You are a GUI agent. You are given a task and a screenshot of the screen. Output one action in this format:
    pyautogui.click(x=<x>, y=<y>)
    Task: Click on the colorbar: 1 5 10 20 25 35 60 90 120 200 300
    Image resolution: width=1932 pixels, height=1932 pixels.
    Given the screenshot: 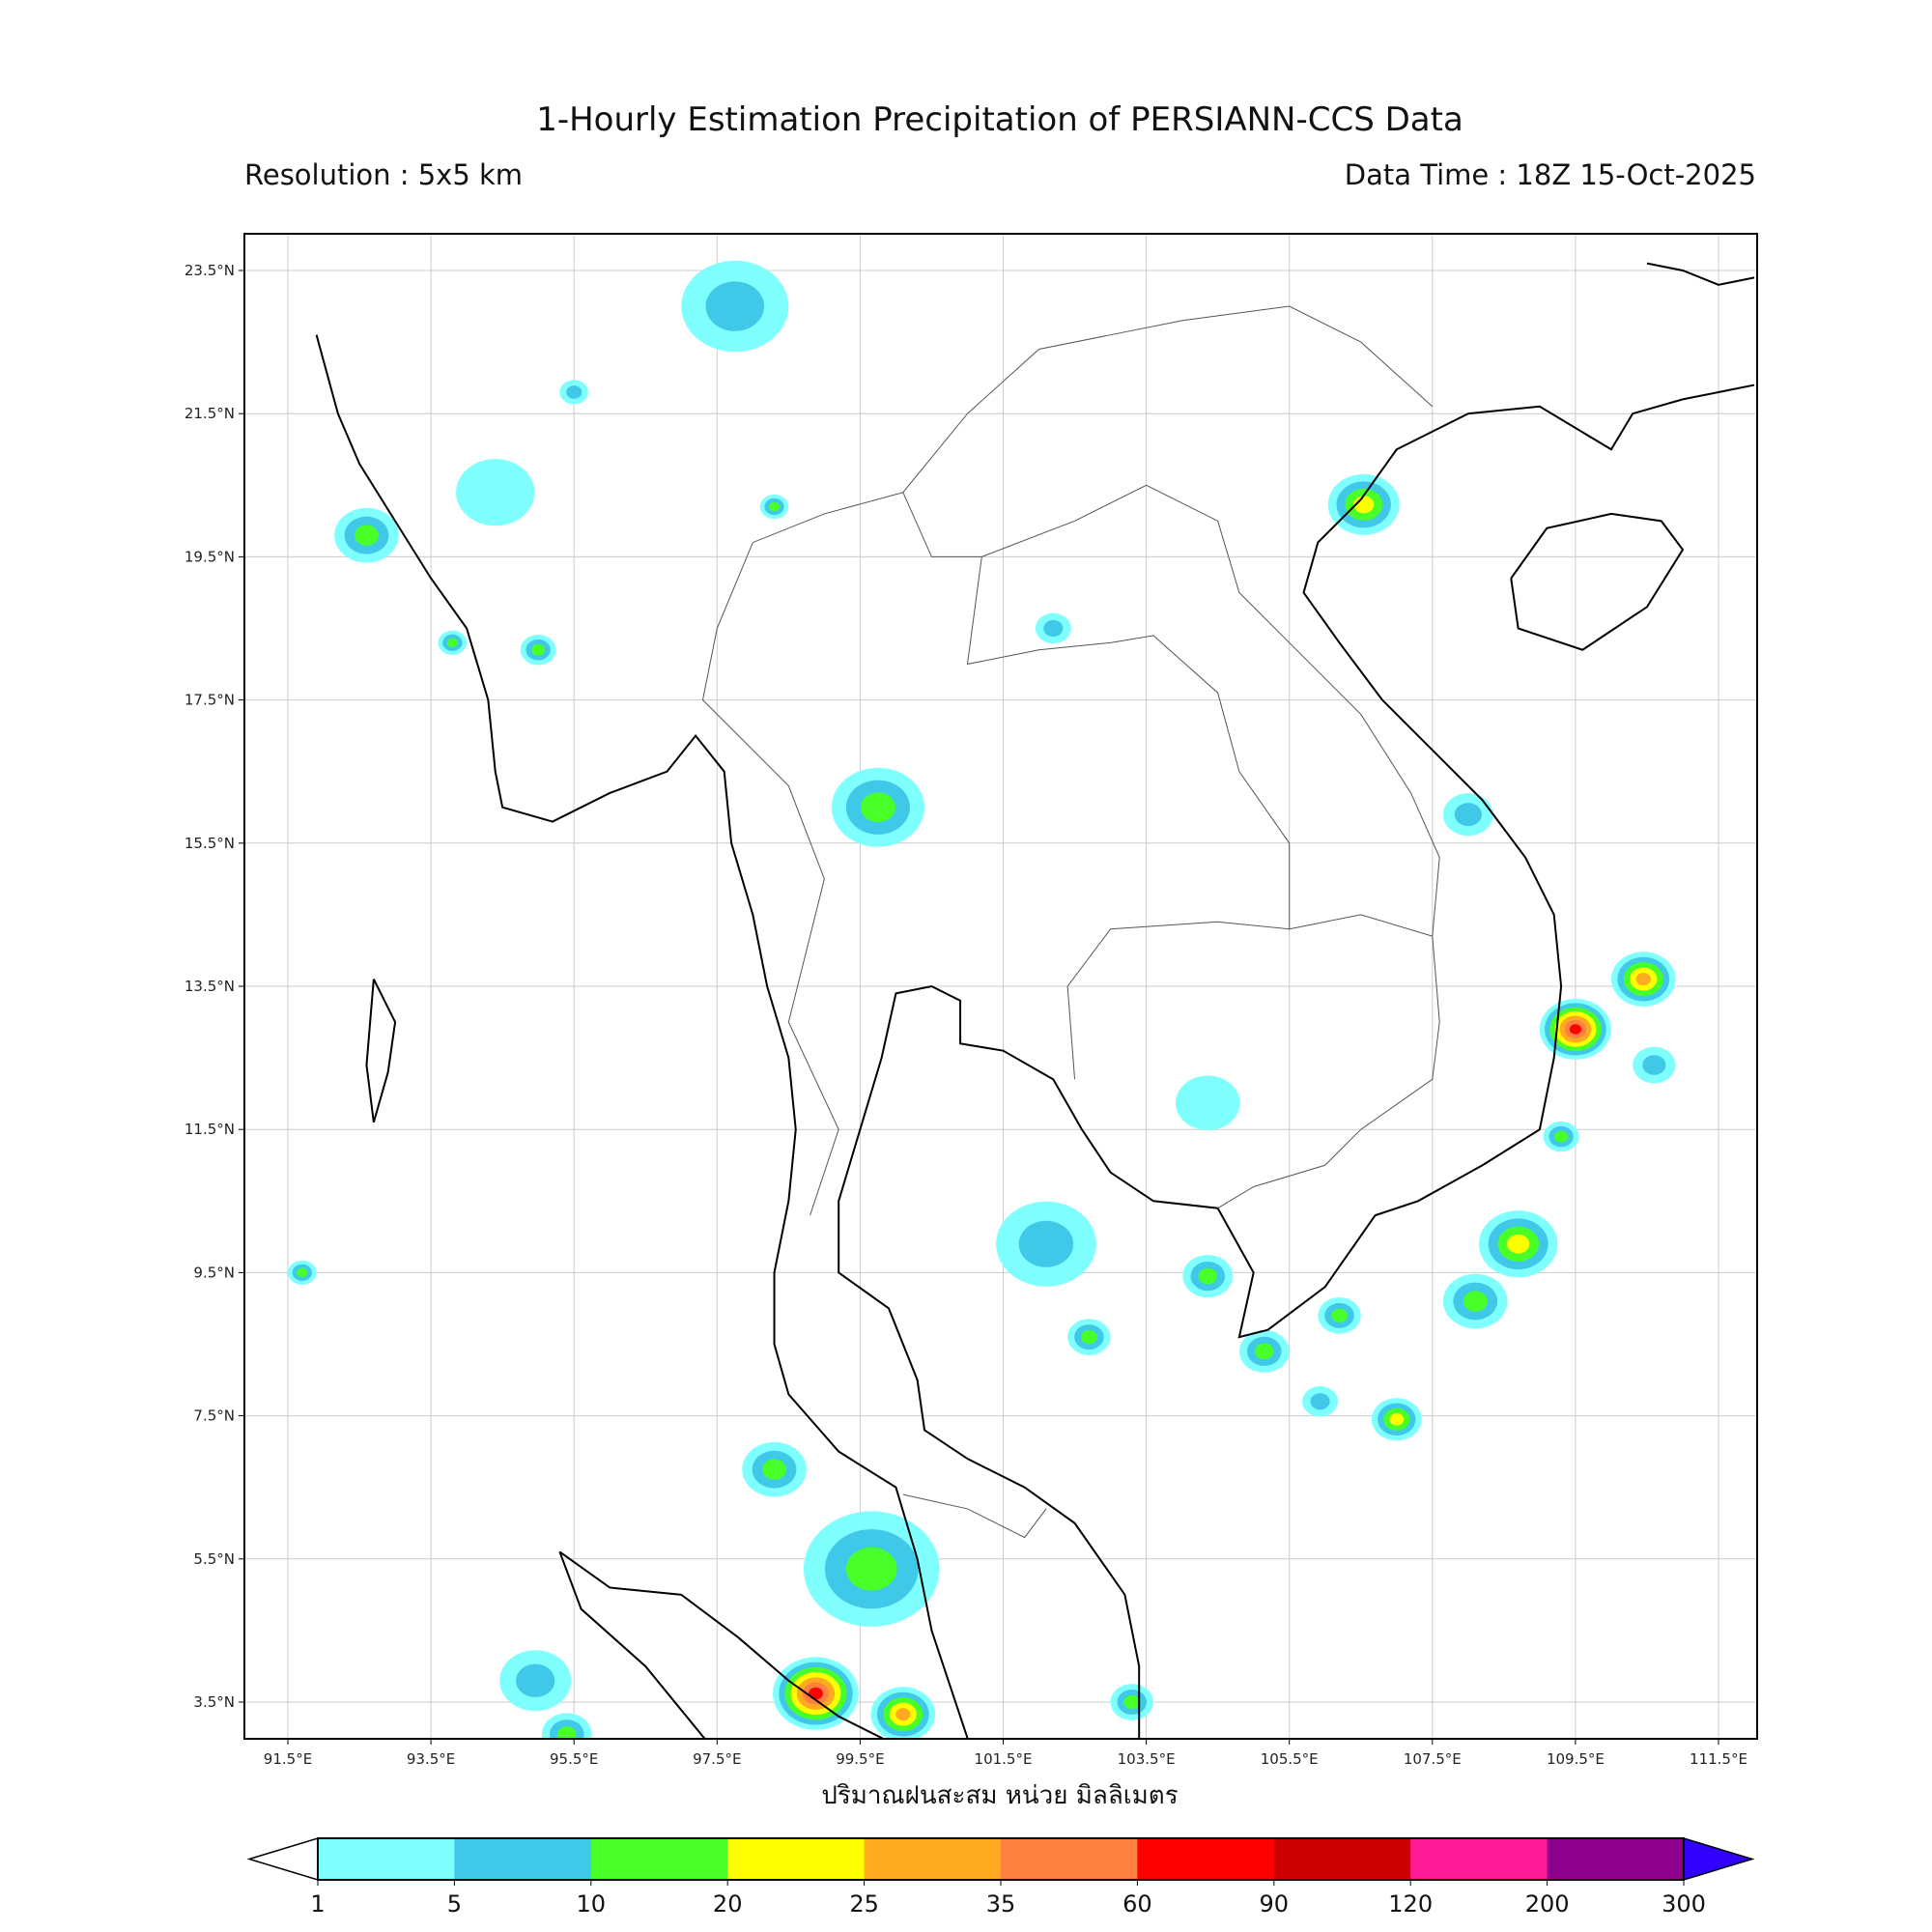 What is the action you would take?
    pyautogui.click(x=1000, y=1877)
    